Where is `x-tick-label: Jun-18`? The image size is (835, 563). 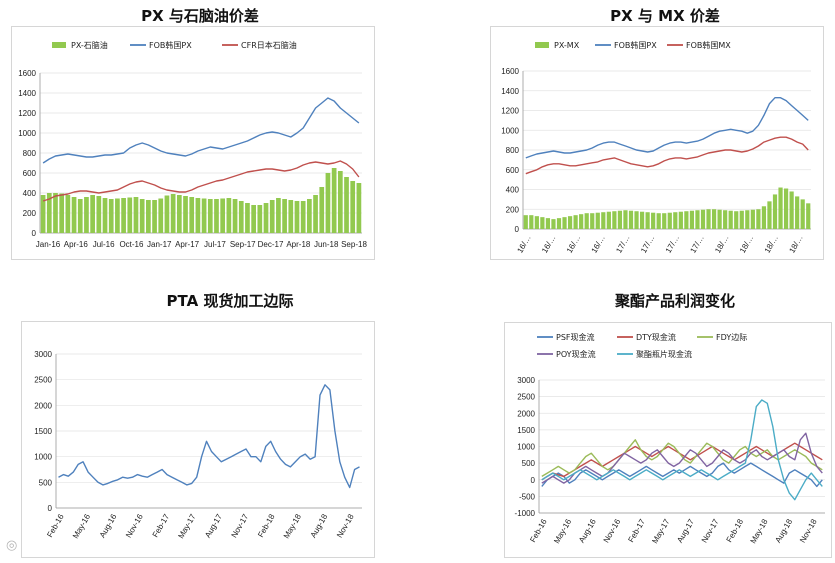
x-tick-label: Jun-18 is located at coordinates (326, 244).